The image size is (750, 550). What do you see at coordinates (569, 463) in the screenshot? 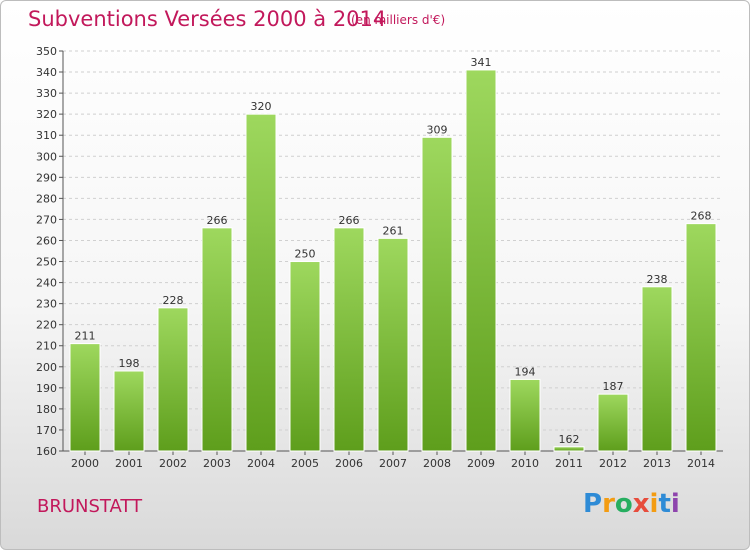
I see `x-tick-label: 2011` at bounding box center [569, 463].